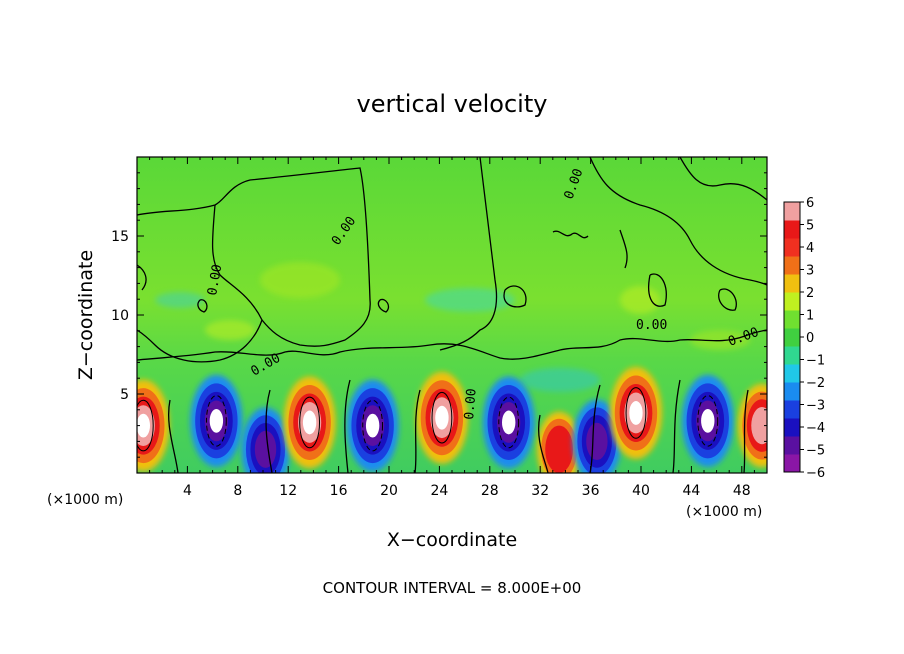 The height and width of the screenshot is (654, 904). I want to click on chart-title: vertical velocity, so click(452, 104).